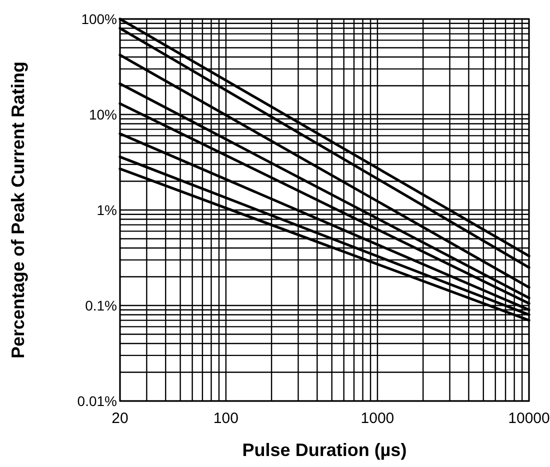  I want to click on x-tick-label: 100, so click(225, 418).